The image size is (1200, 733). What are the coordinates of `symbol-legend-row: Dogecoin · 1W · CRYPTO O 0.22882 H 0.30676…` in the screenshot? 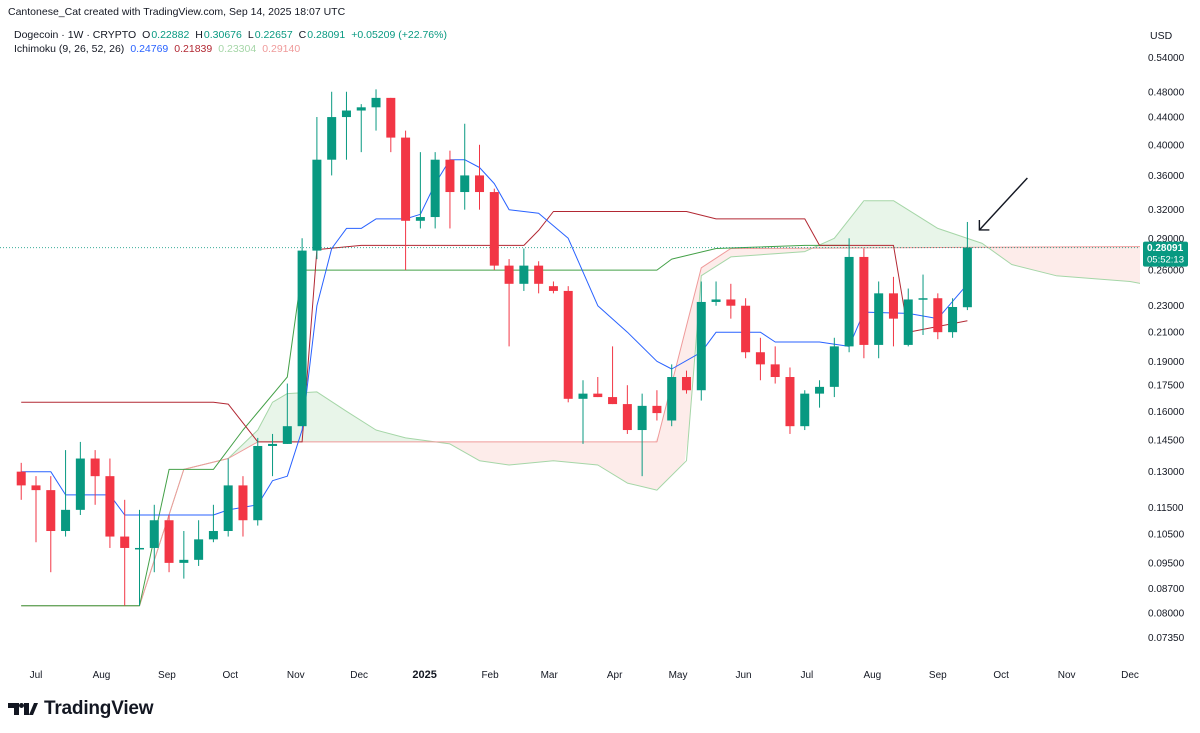 It's located at (230, 35).